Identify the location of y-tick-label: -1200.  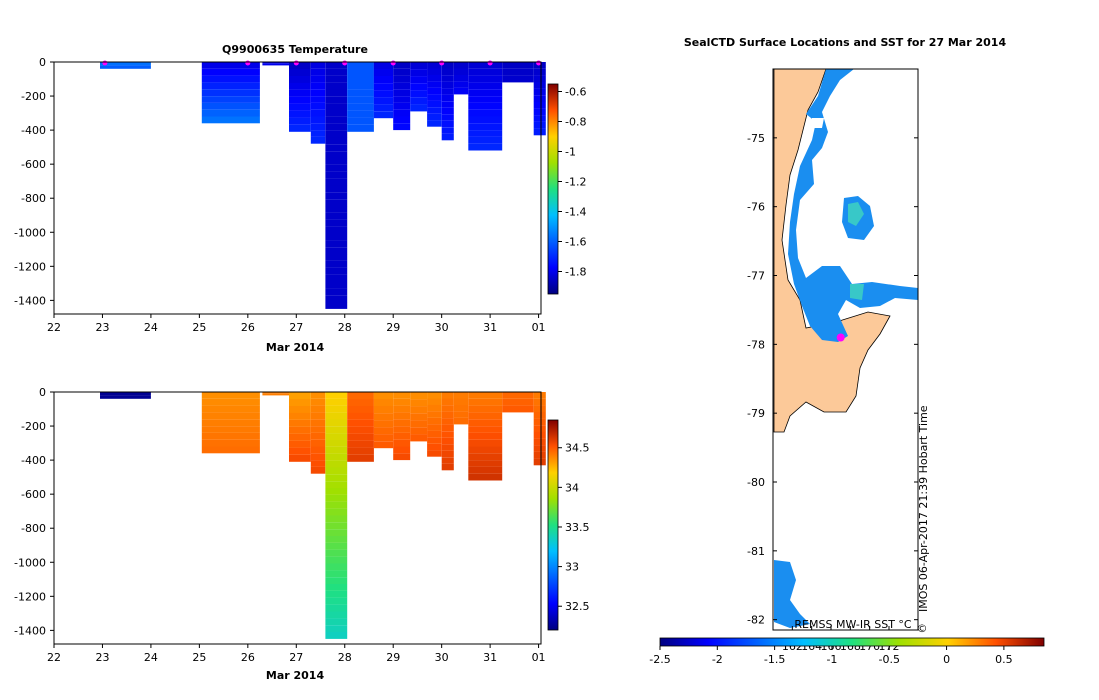
(30, 596).